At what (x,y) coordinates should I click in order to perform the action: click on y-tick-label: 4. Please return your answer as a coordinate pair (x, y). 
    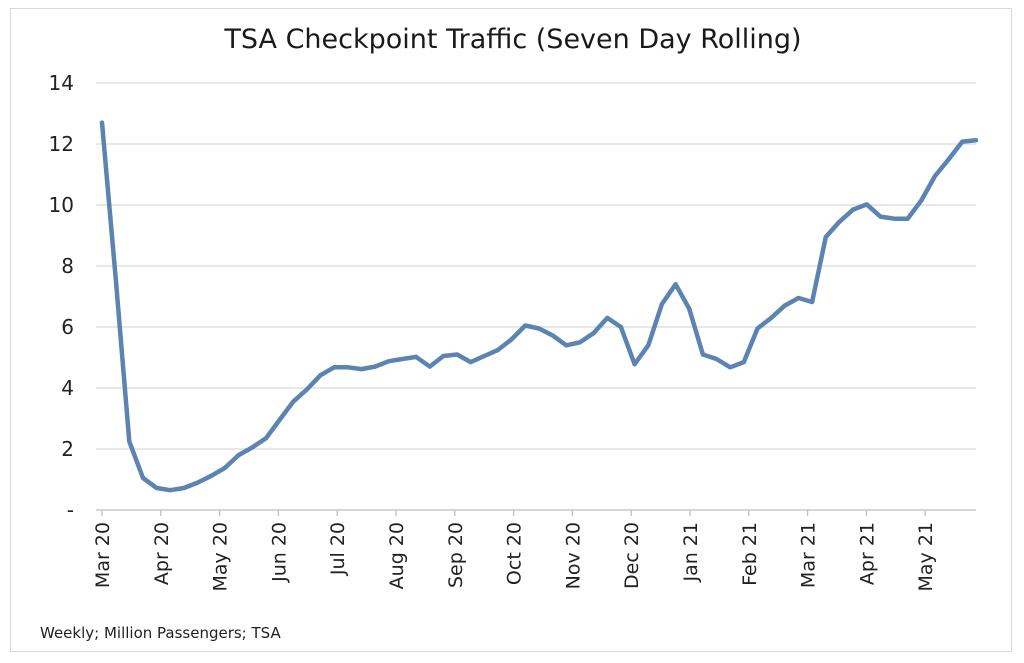
    Looking at the image, I should click on (67, 388).